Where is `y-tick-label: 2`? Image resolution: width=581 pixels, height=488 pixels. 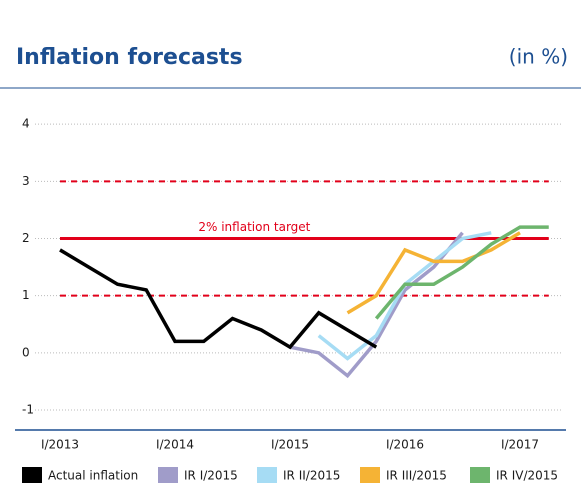 y-tick-label: 2 is located at coordinates (26, 238).